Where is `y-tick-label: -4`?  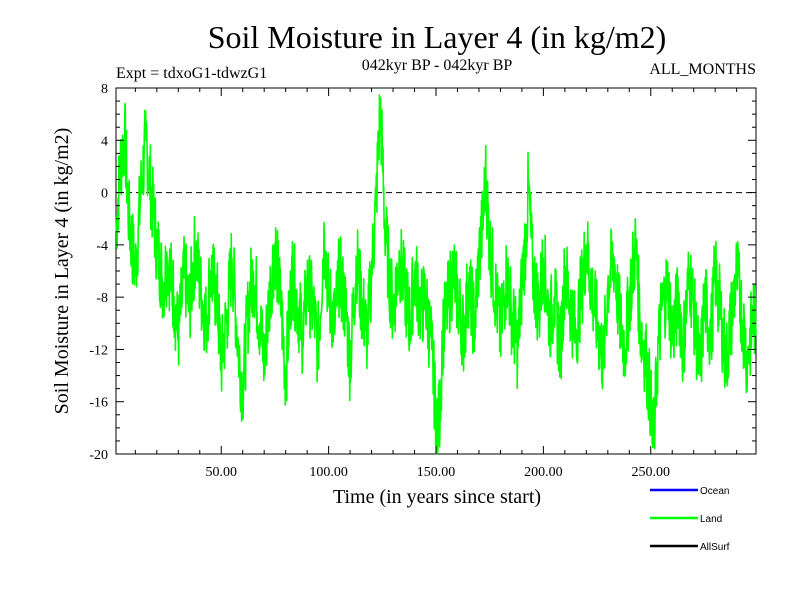 y-tick-label: -4 is located at coordinates (102, 246).